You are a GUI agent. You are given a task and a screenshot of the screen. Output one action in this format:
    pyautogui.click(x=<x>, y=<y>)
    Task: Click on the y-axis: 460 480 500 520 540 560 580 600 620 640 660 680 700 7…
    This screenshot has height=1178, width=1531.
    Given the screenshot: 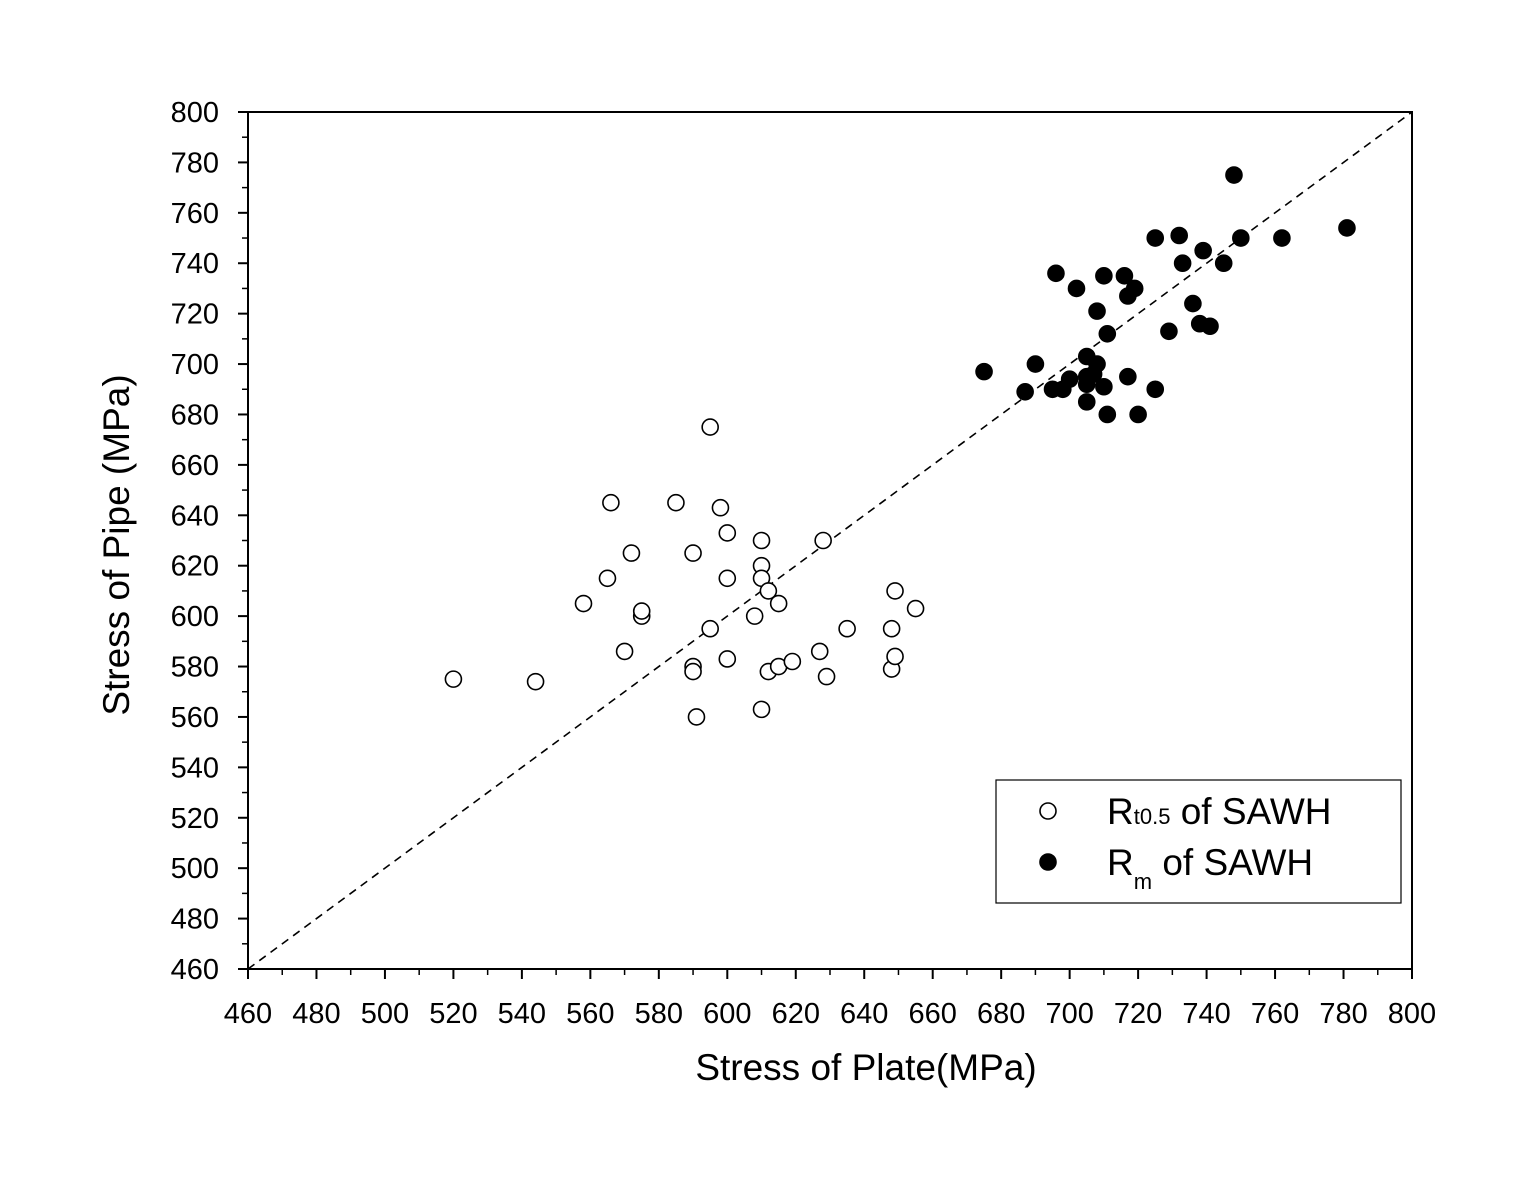 What is the action you would take?
    pyautogui.click(x=209, y=541)
    